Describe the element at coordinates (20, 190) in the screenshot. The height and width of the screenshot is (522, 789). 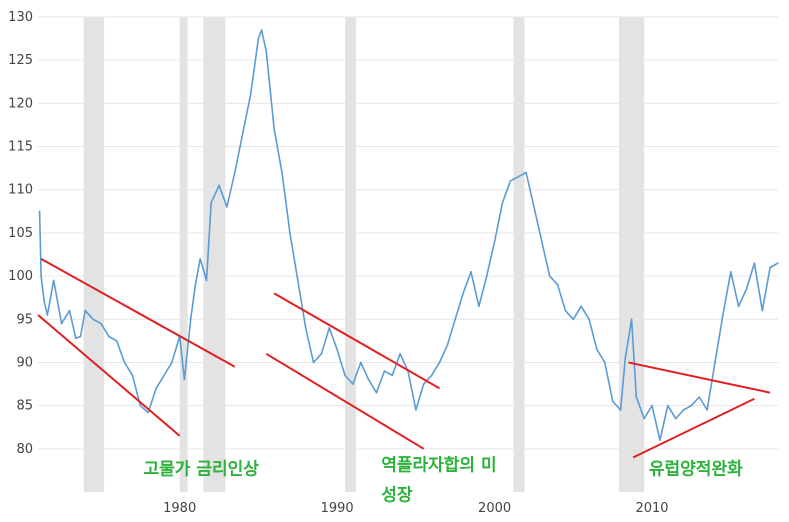
I see `y-tick-label: 110` at that location.